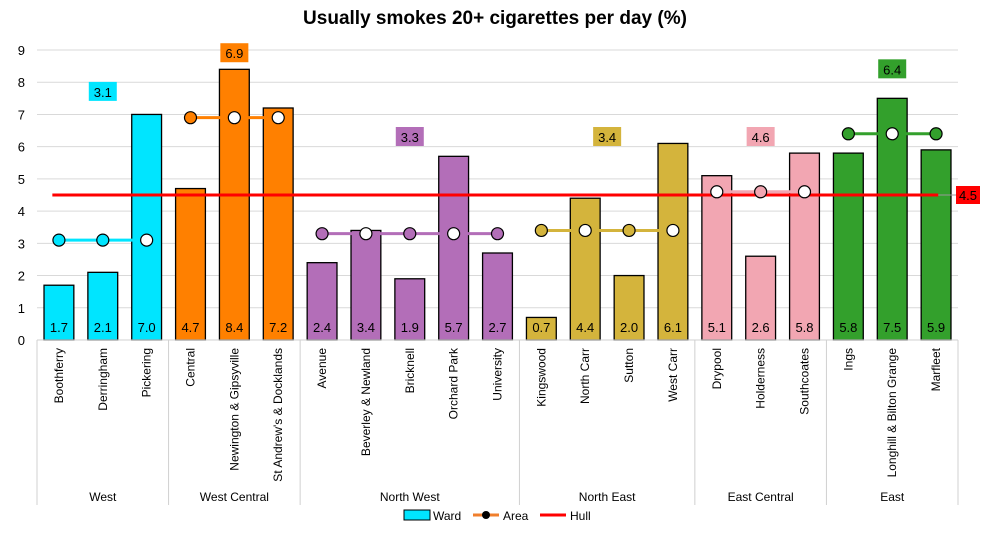 This screenshot has height=533, width=990. I want to click on x-tick-label: Newington & Gipsyville, so click(234, 409).